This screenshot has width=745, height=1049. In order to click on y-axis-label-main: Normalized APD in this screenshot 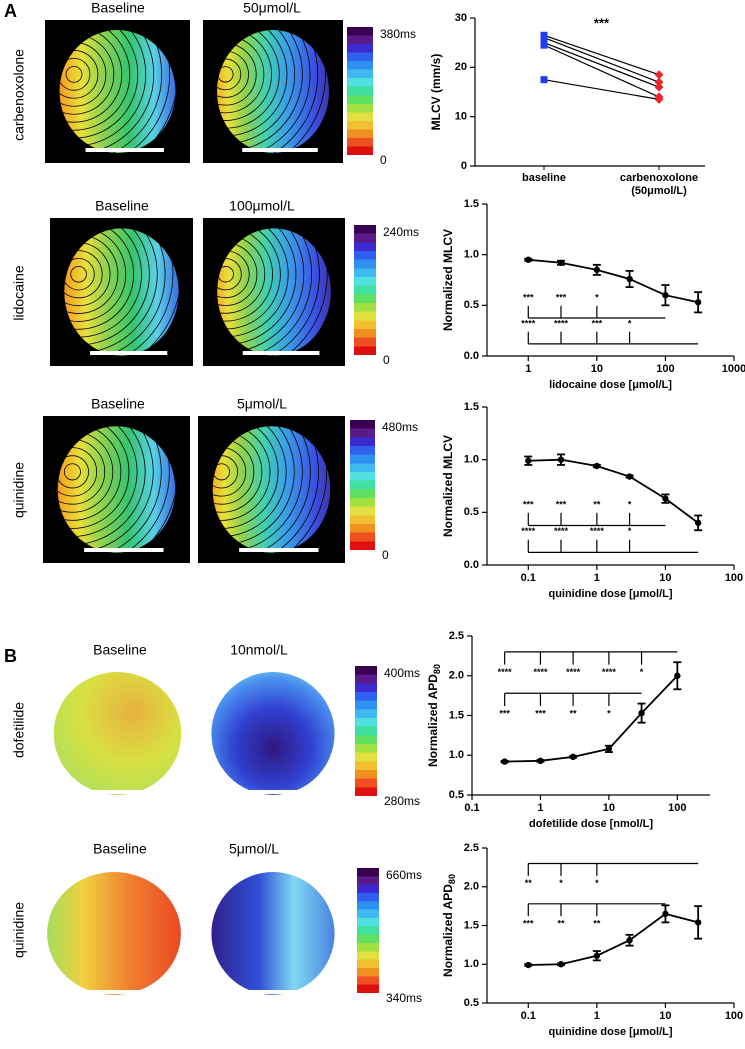, I will do `click(433, 720)`.